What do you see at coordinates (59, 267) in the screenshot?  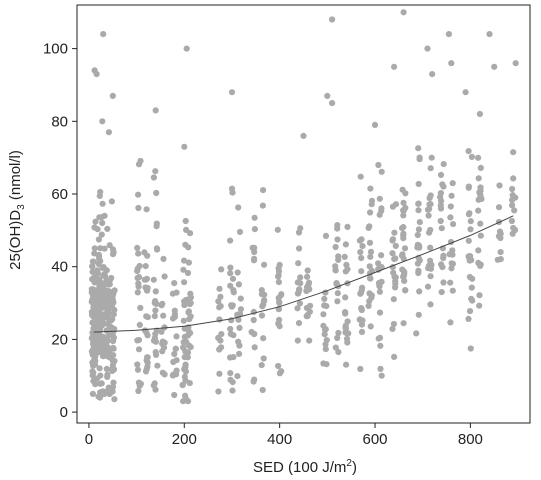 I see `y-tick-label: 40` at bounding box center [59, 267].